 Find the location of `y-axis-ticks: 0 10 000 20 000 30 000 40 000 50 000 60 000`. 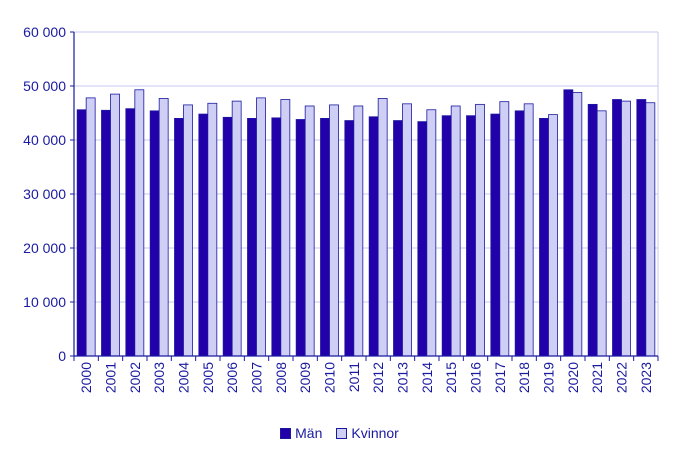

y-axis-ticks: 0 10 000 20 000 30 000 40 000 50 000 60 000 is located at coordinates (48, 194).